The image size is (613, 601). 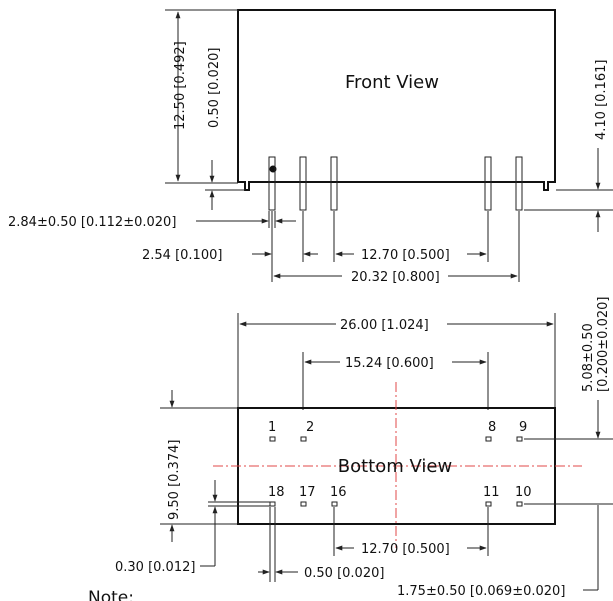 What do you see at coordinates (92, 222) in the screenshot?
I see `front-pin-width-label: 2.84±0.50 [0.112±0.020]` at bounding box center [92, 222].